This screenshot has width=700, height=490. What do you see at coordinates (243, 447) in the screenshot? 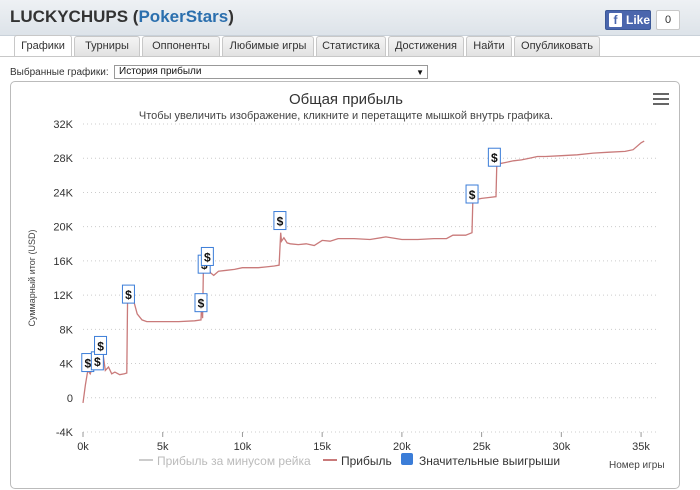
I see `x-tick-label: 10k` at bounding box center [243, 447].